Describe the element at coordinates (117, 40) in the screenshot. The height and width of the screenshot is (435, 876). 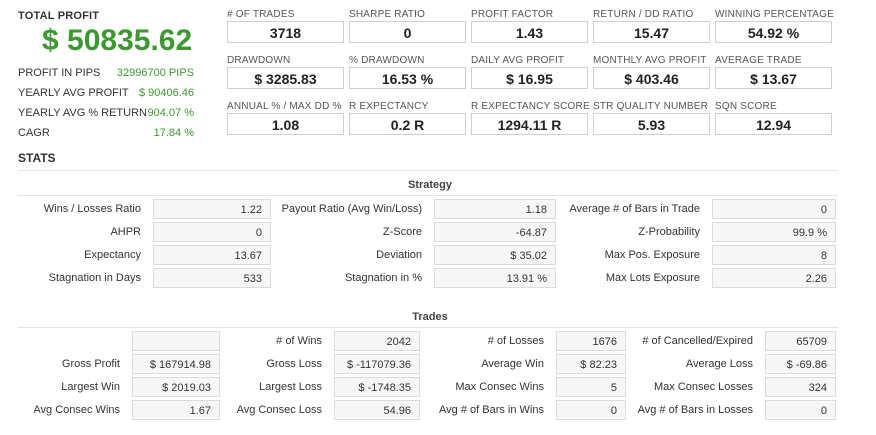
I see `total-profit-value: $ 50835.62` at that location.